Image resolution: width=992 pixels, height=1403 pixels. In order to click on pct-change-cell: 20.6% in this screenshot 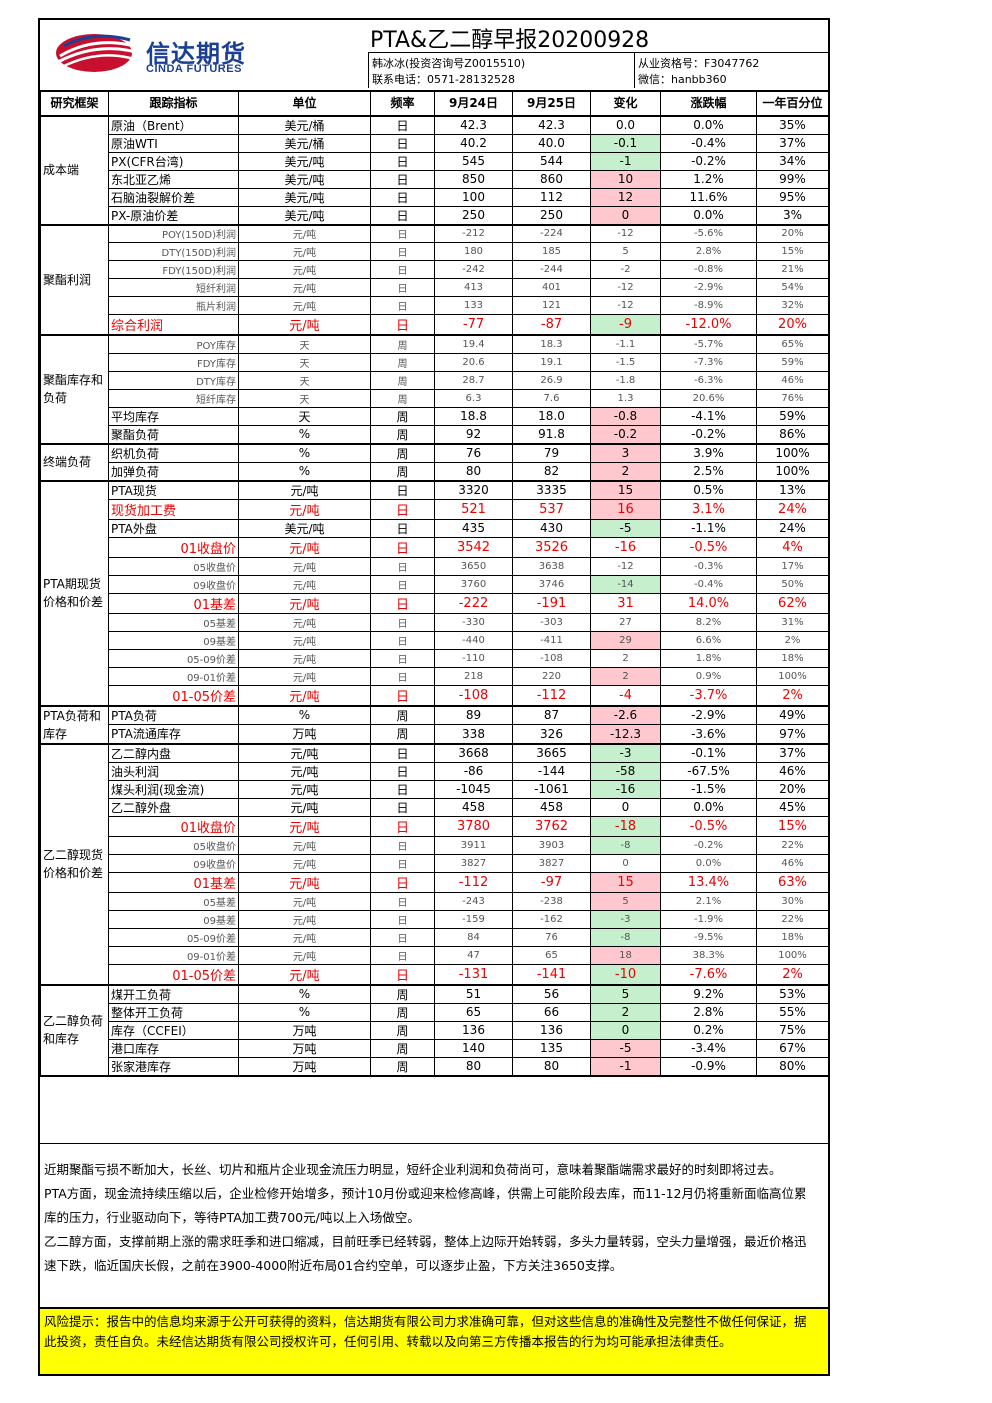, I will do `click(708, 398)`.